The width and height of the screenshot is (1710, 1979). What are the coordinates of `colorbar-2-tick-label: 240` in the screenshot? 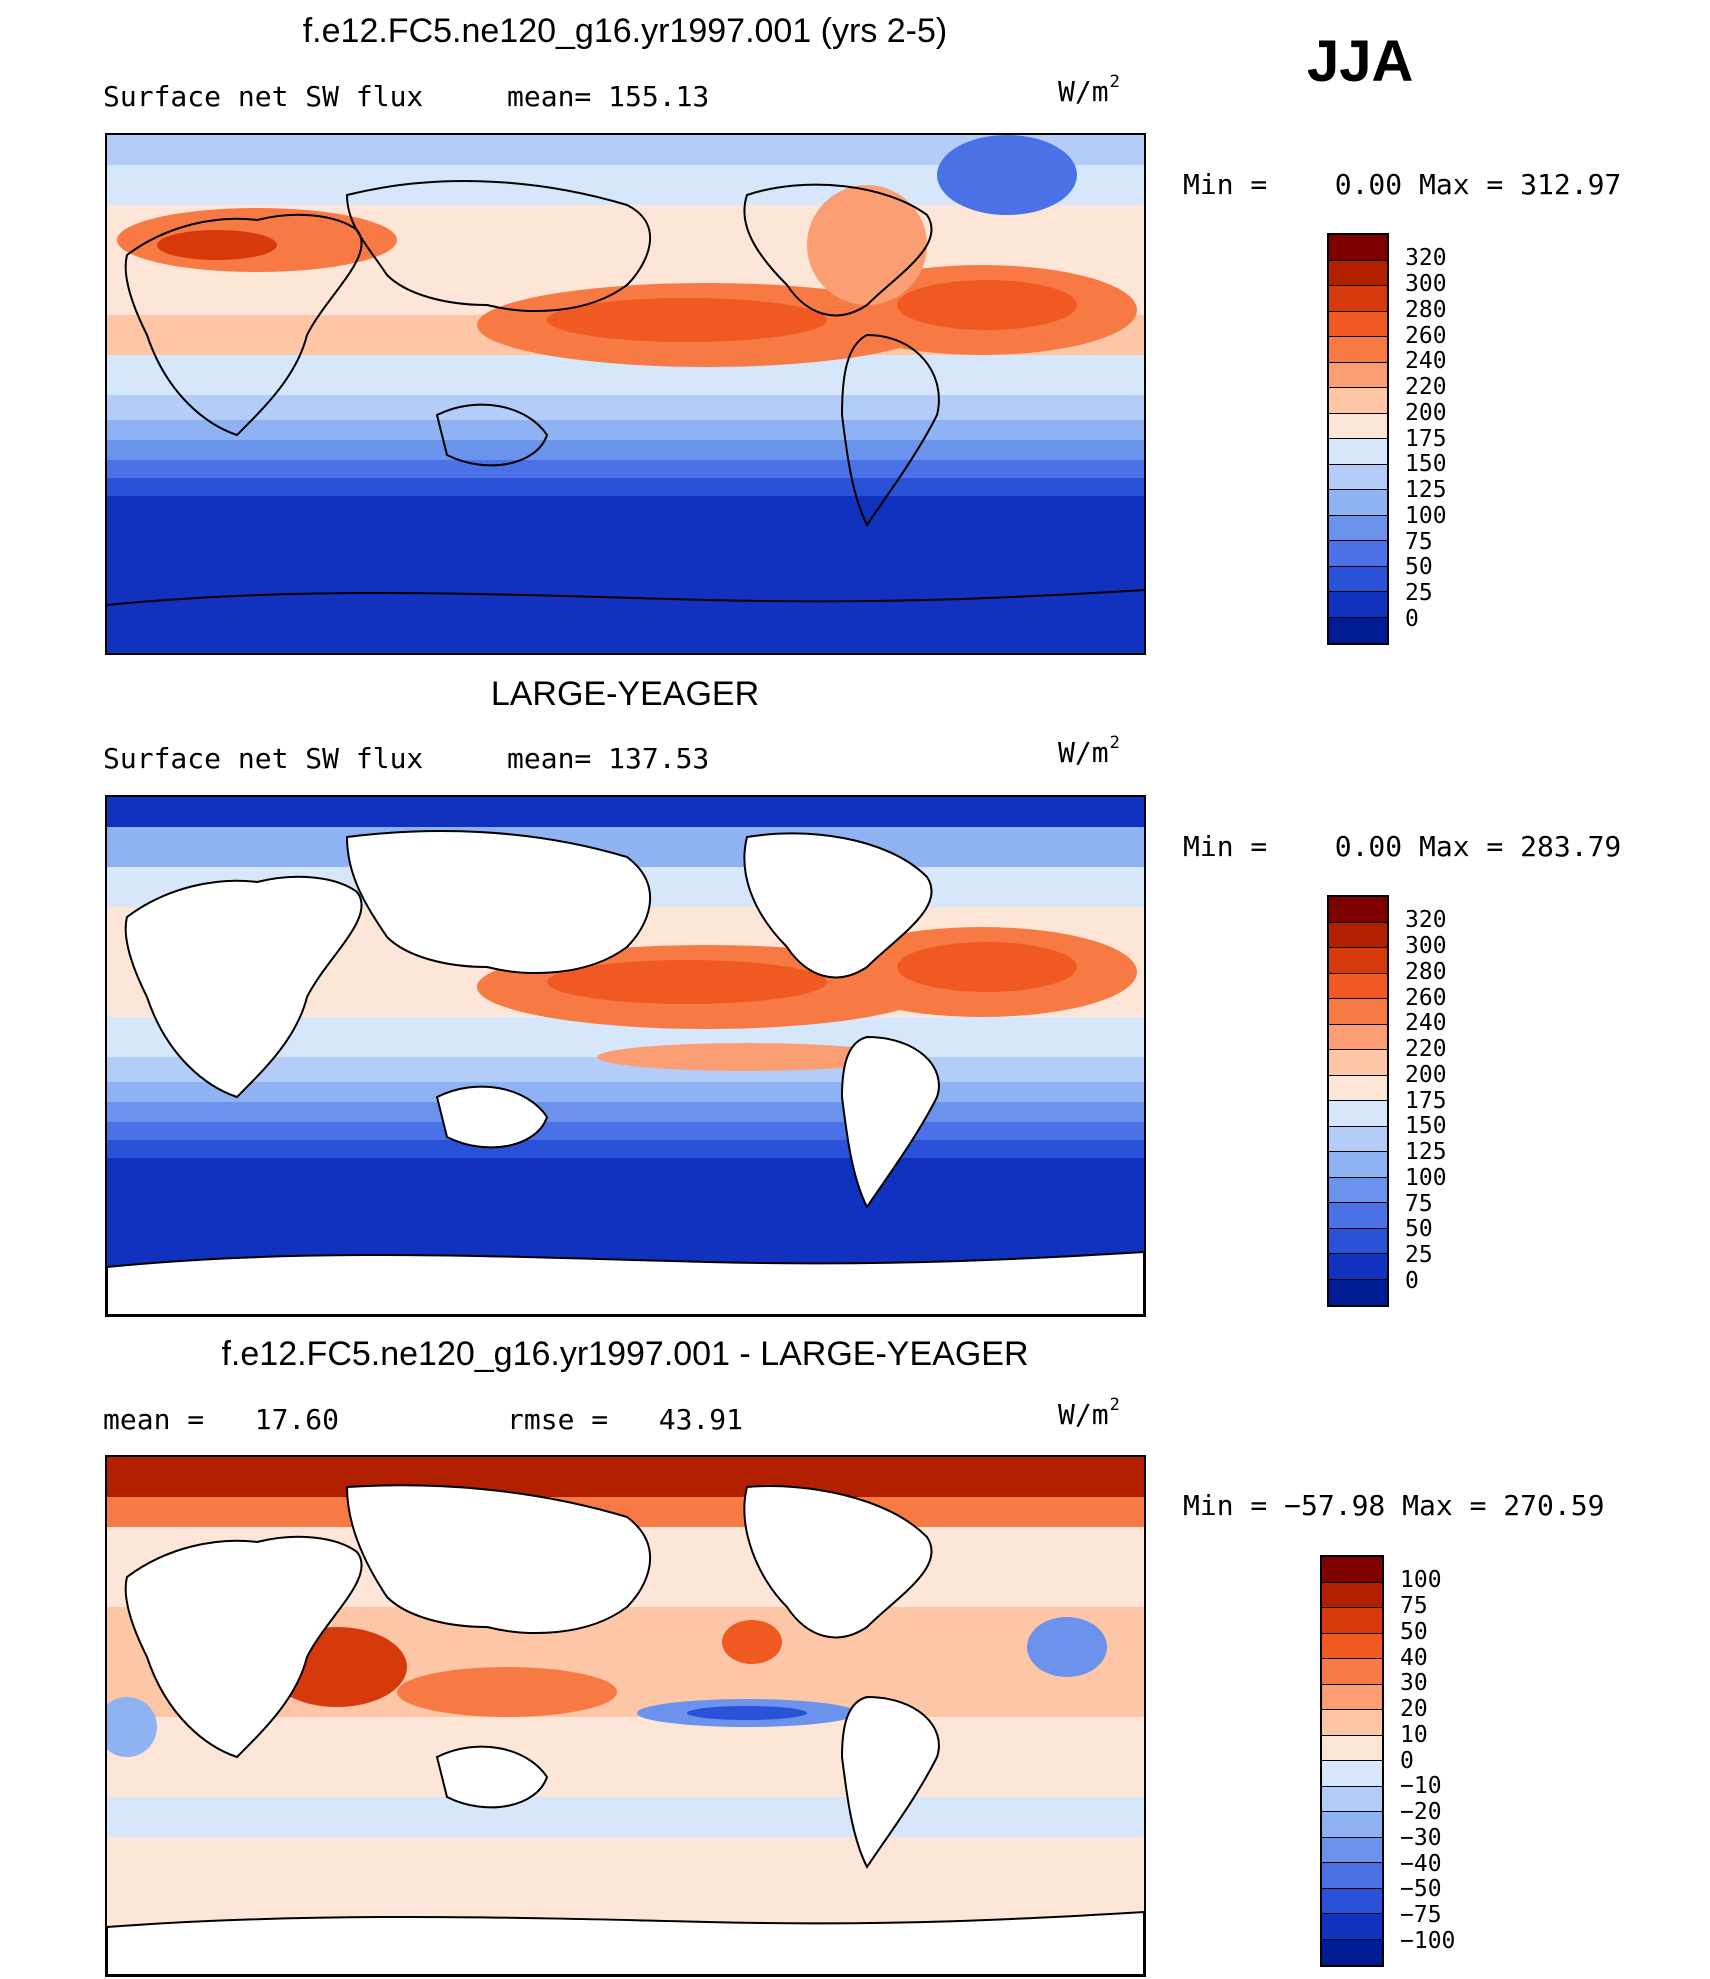 It's located at (1426, 1023).